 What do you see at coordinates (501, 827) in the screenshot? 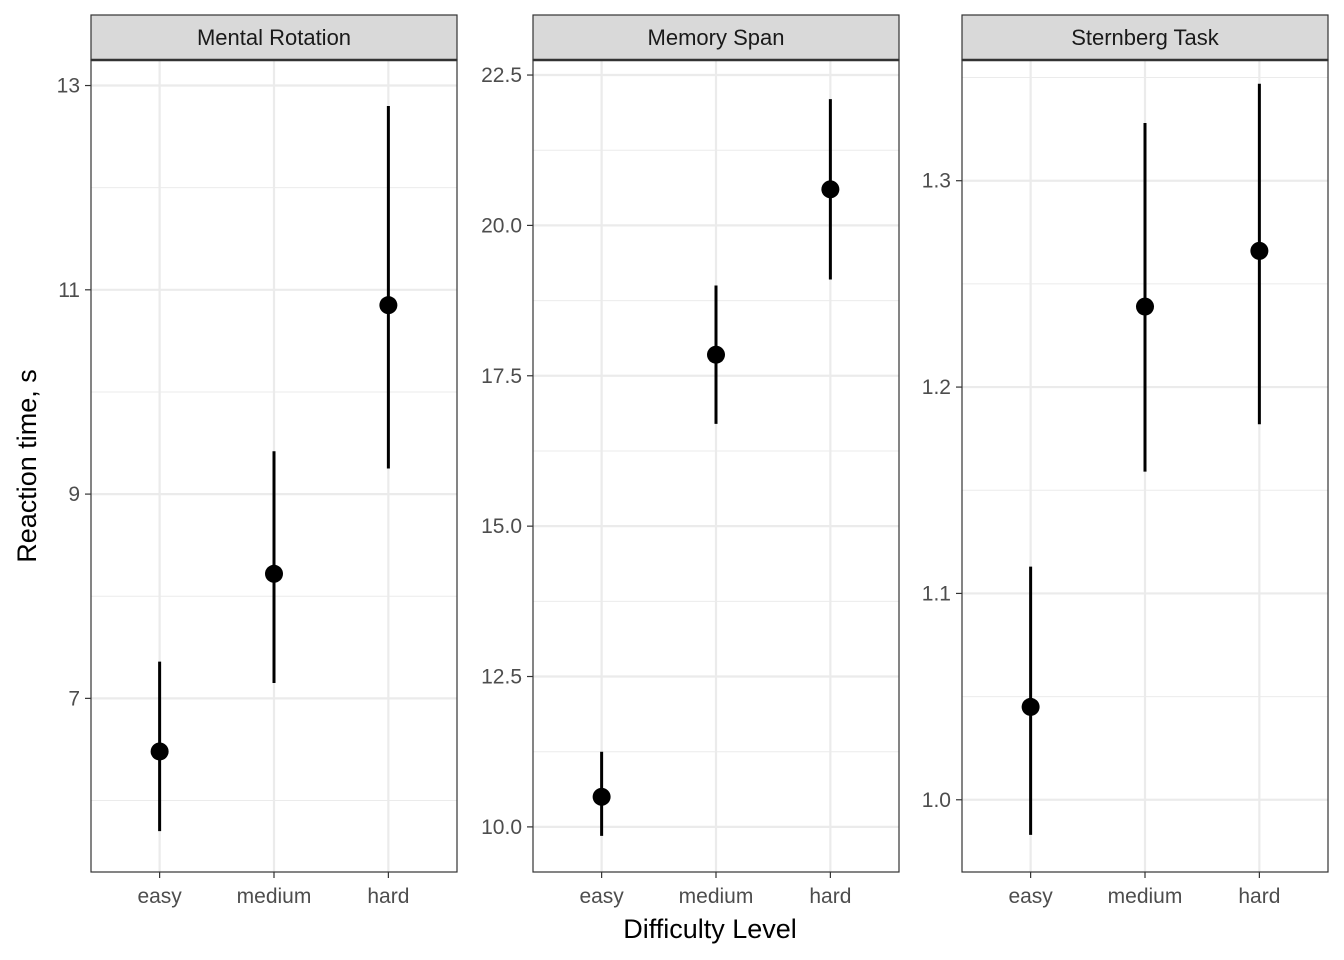
I see `y-tick-label: 10.0` at bounding box center [501, 827].